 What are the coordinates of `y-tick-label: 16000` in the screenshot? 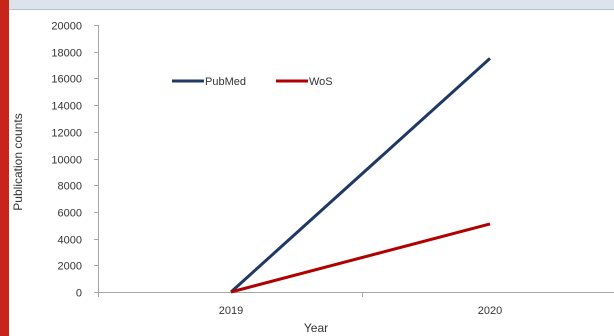 It's located at (66, 80).